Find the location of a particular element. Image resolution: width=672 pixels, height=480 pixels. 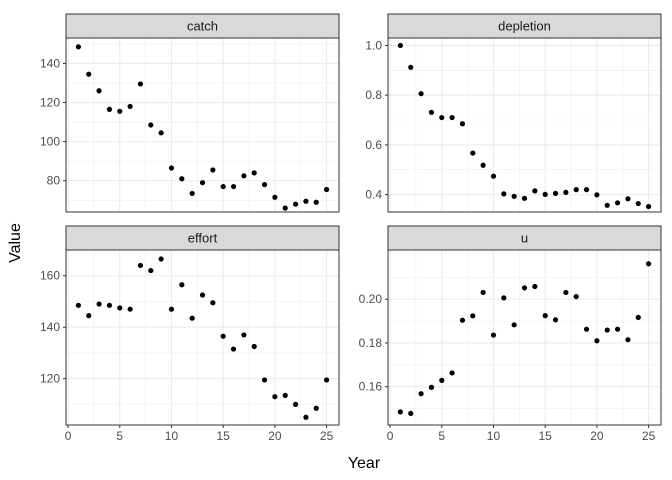

panel-u-y-tick-label: 0.16 is located at coordinates (371, 387).